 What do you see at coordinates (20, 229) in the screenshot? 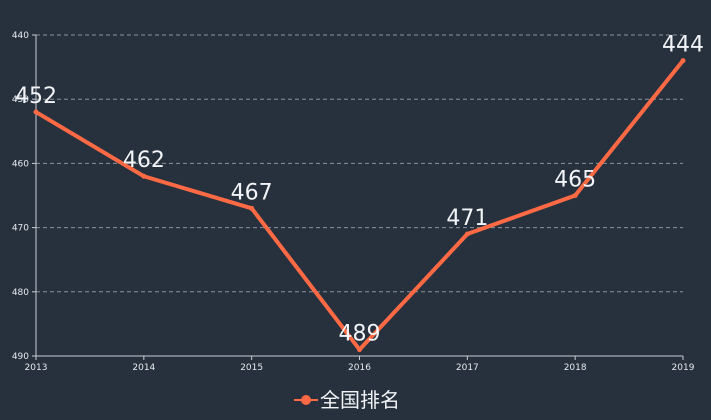
I see `y-tick-label: 470` at bounding box center [20, 229].